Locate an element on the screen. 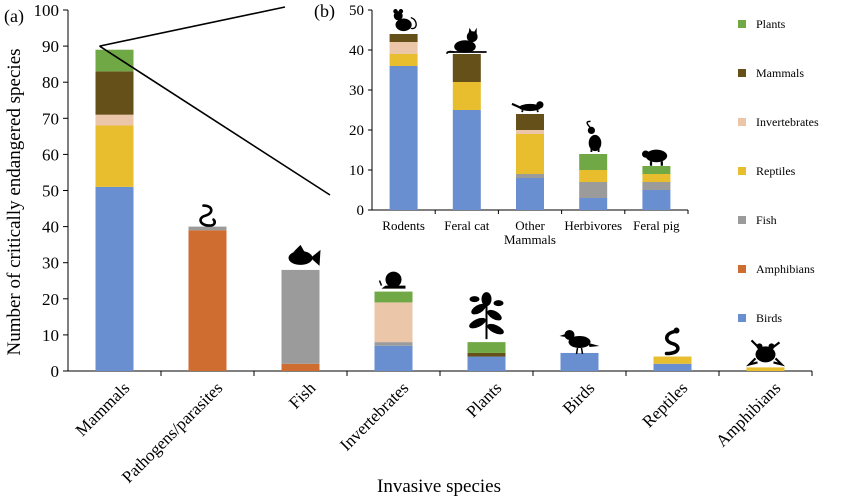  bar-invertebrates-invertebrates is located at coordinates (393, 322).